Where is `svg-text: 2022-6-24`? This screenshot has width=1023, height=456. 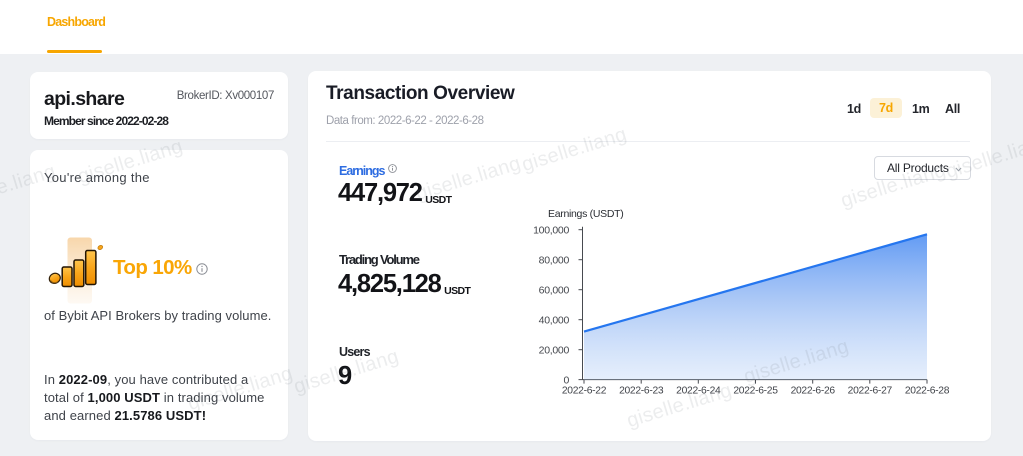 svg-text: 2022-6-24 is located at coordinates (698, 391).